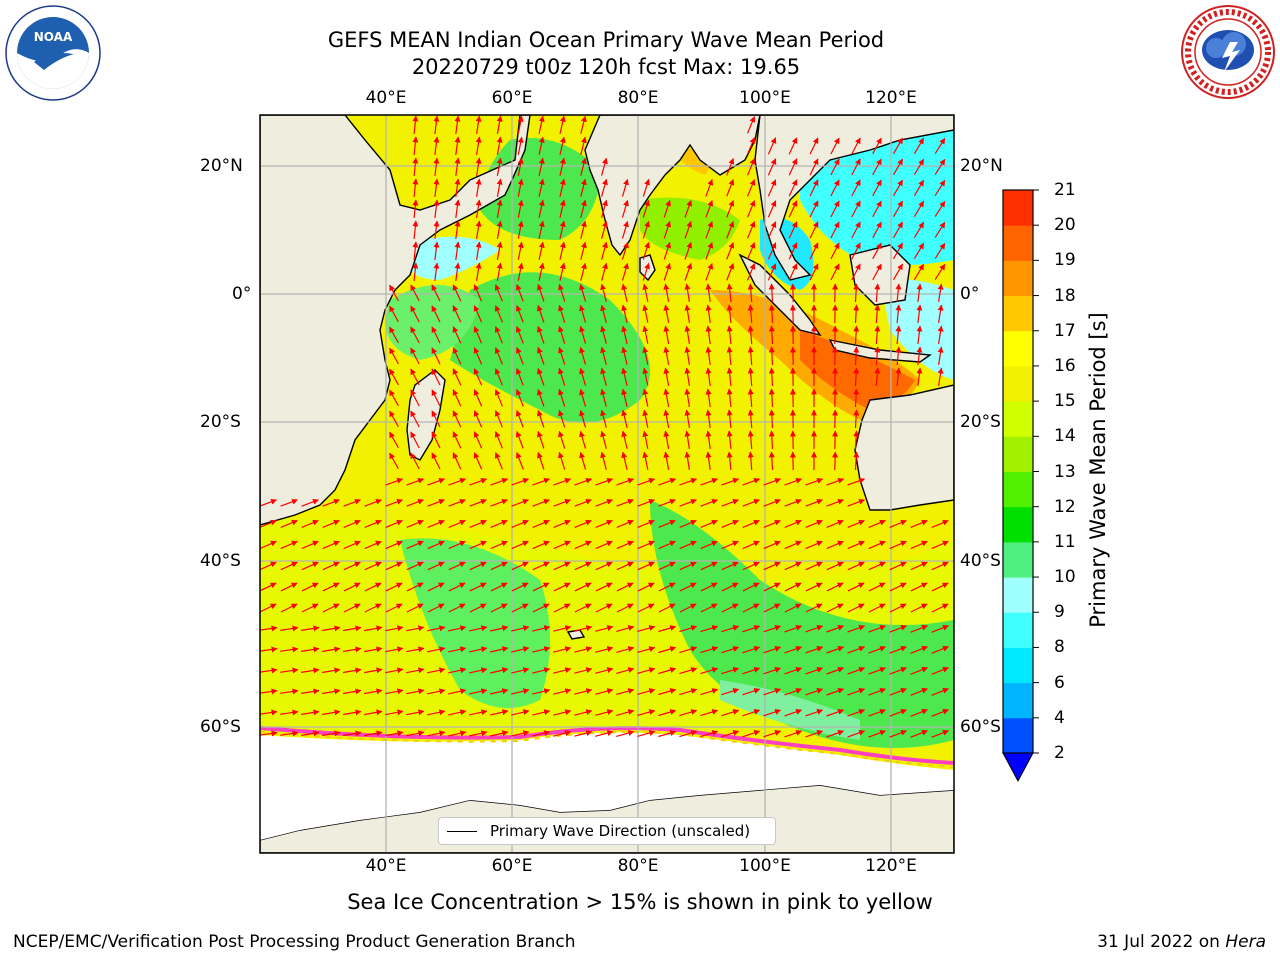 The width and height of the screenshot is (1280, 960). I want to click on colorbar-tick-label: 17, so click(1065, 330).